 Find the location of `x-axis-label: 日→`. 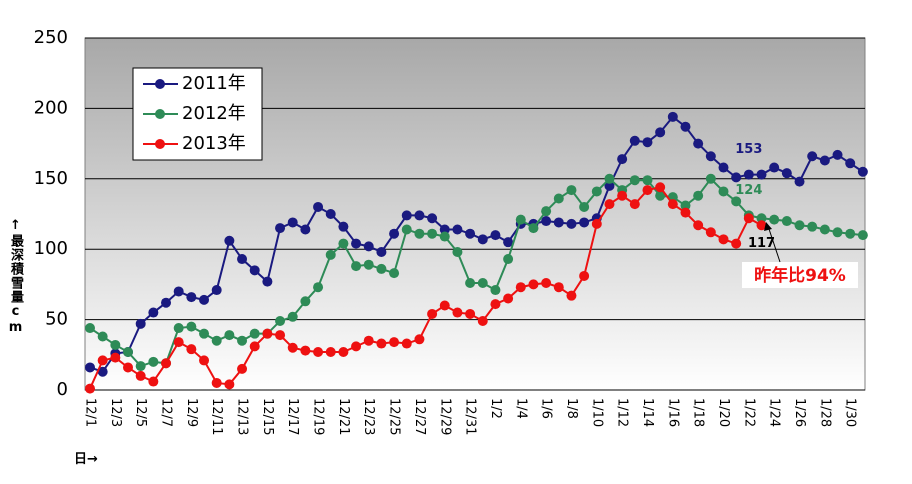

x-axis-label: 日→ is located at coordinates (86, 459).